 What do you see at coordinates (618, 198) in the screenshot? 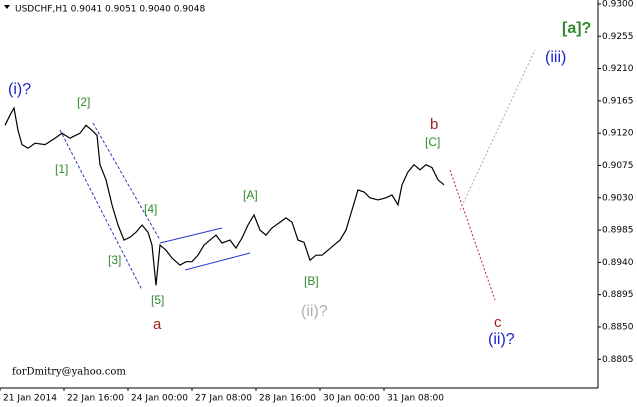
I see `y-tick-label: 0.9030` at bounding box center [618, 198].